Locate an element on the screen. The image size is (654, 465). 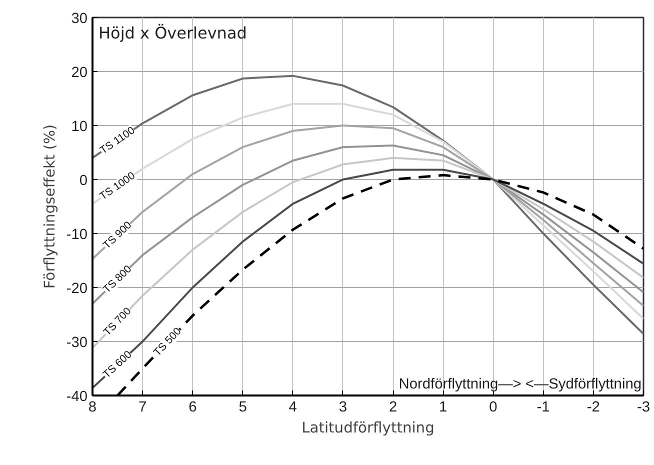
y-tick-label: 10 is located at coordinates (79, 127).